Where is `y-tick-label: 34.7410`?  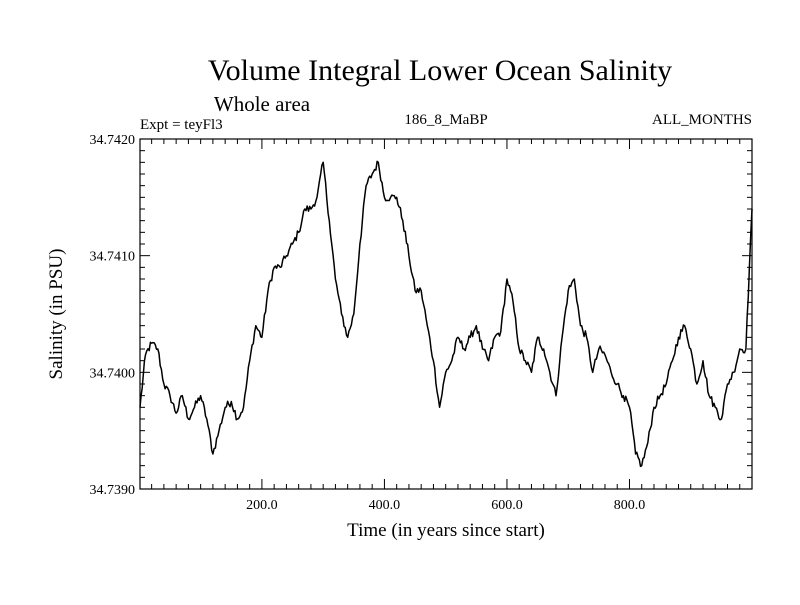
y-tick-label: 34.7410 is located at coordinates (113, 257).